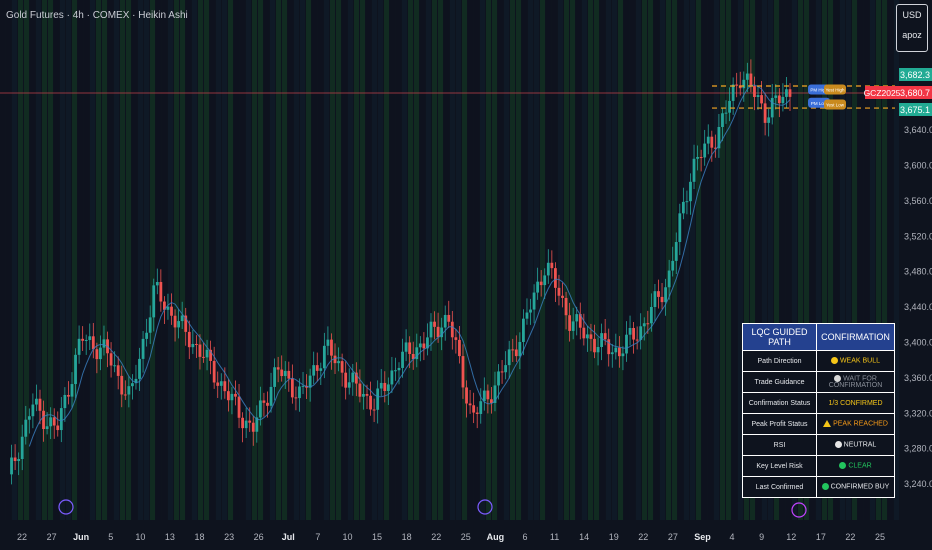  I want to click on currency-selector: USD apoz, so click(912, 28).